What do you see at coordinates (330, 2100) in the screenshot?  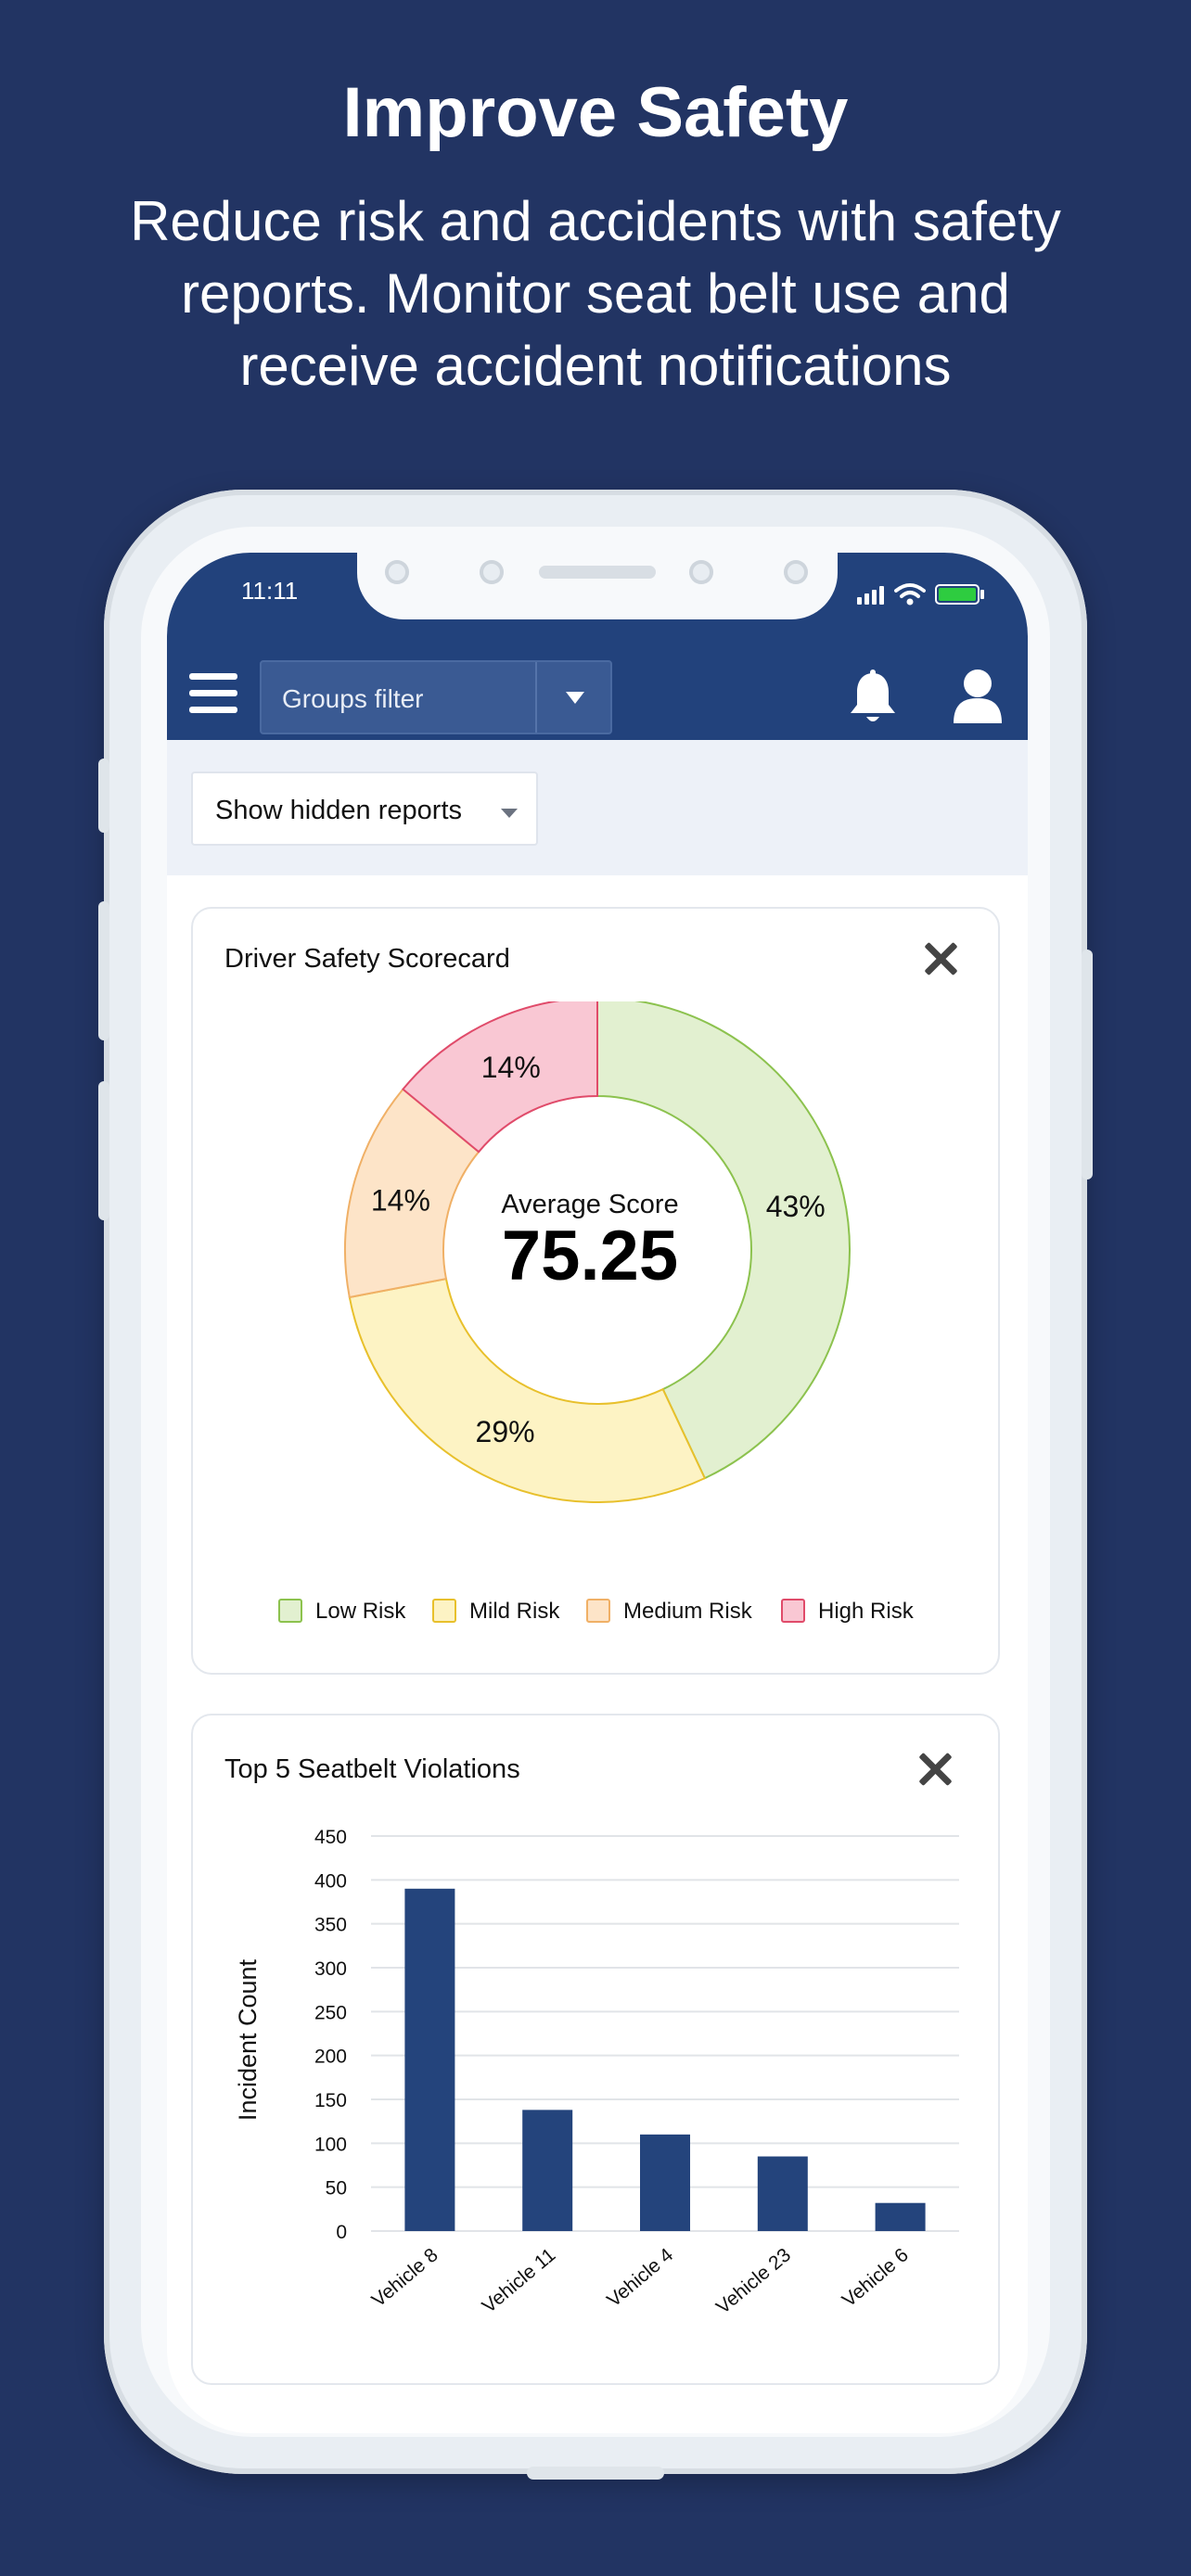 I see `y-tick-label: 150` at bounding box center [330, 2100].